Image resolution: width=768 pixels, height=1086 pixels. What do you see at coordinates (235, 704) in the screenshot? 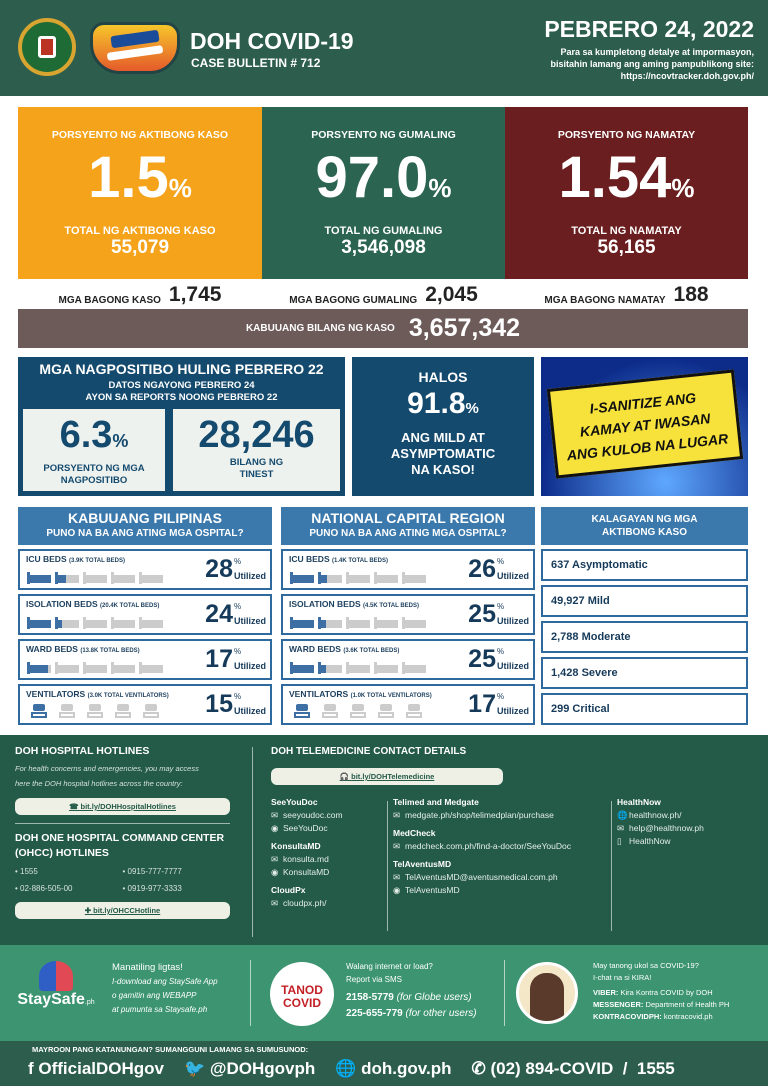
I see `utilization-readout: 15% Utilized` at bounding box center [235, 704].